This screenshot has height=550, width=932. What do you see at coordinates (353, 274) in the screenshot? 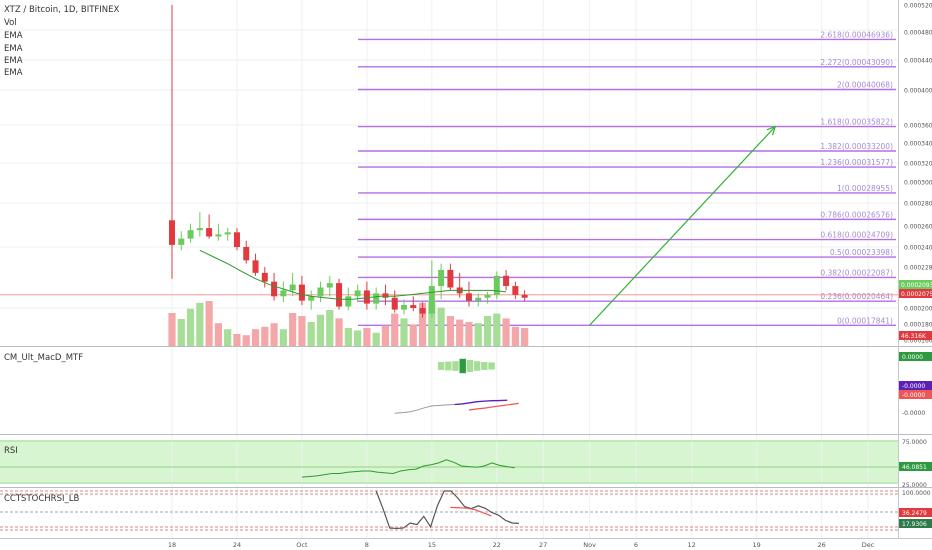
I see `ema-line` at bounding box center [353, 274].